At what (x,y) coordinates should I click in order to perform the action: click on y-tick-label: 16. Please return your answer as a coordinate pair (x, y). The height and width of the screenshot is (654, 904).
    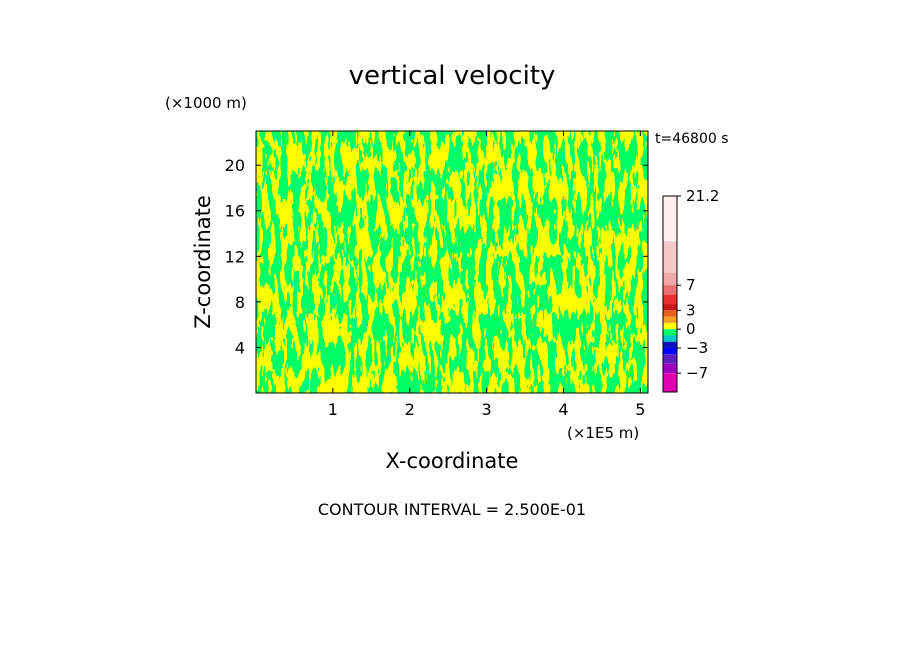
    Looking at the image, I should click on (235, 211).